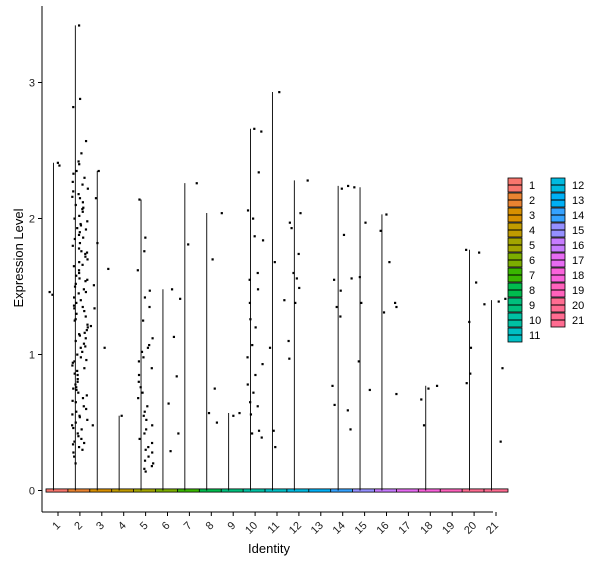  Describe the element at coordinates (532, 306) in the screenshot. I see `legend-label-9: 9` at that location.